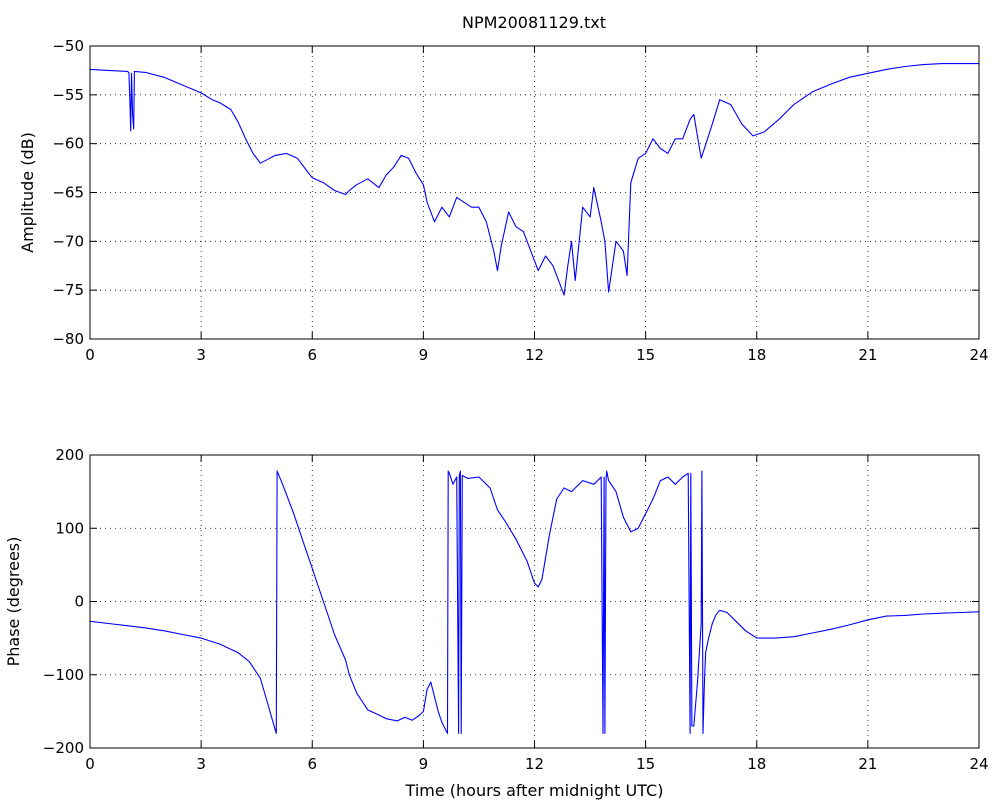 Image resolution: width=998 pixels, height=806 pixels. I want to click on phase-x-tick-label: 3, so click(201, 764).